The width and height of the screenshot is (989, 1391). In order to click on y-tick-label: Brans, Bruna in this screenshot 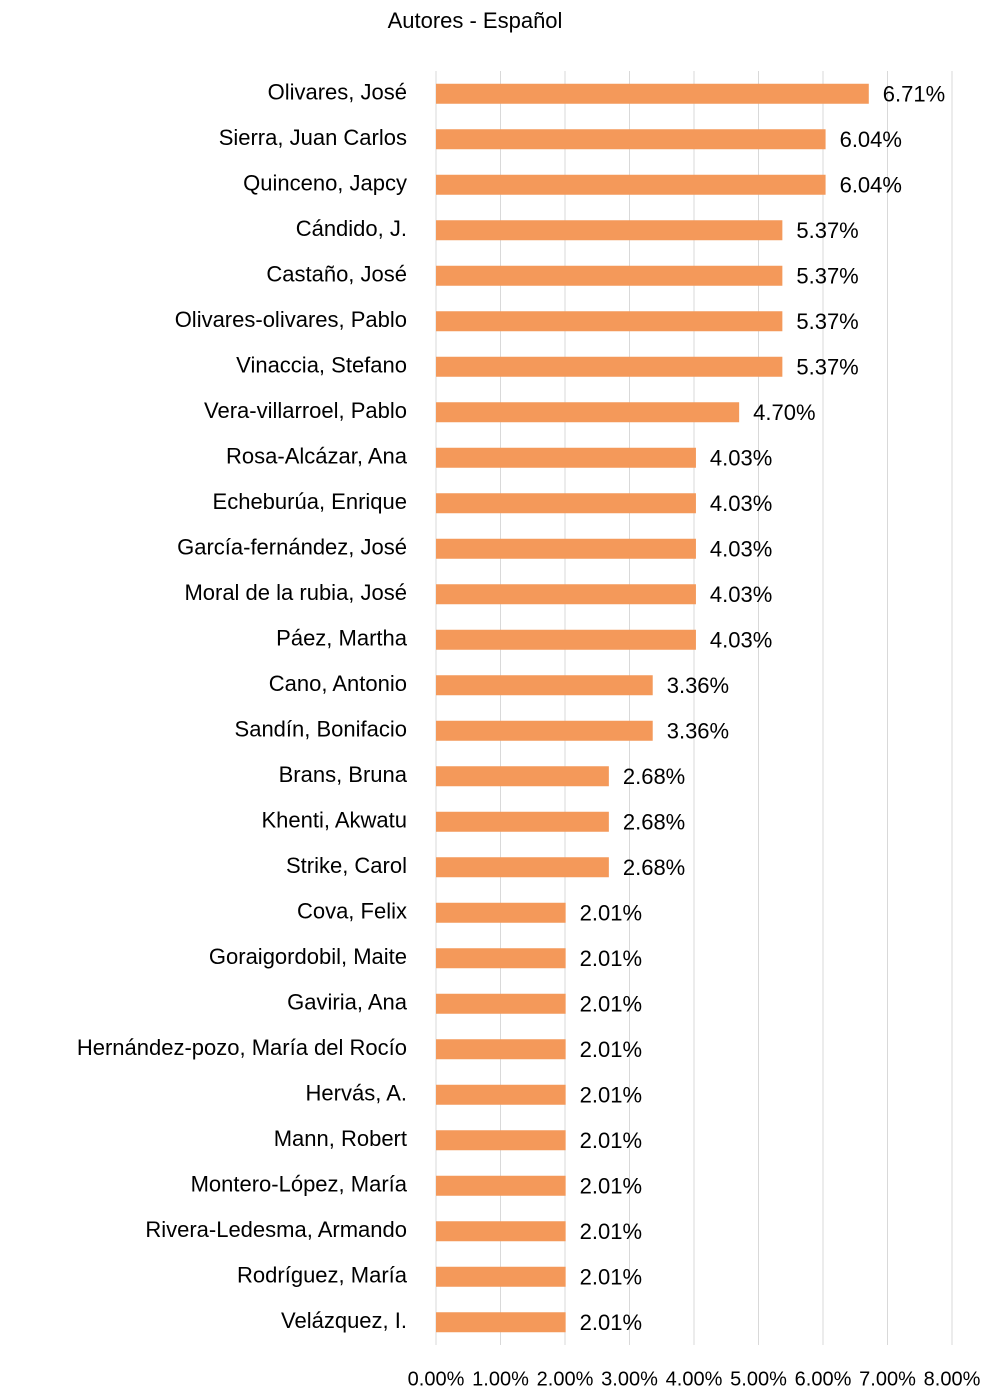, I will do `click(343, 774)`.